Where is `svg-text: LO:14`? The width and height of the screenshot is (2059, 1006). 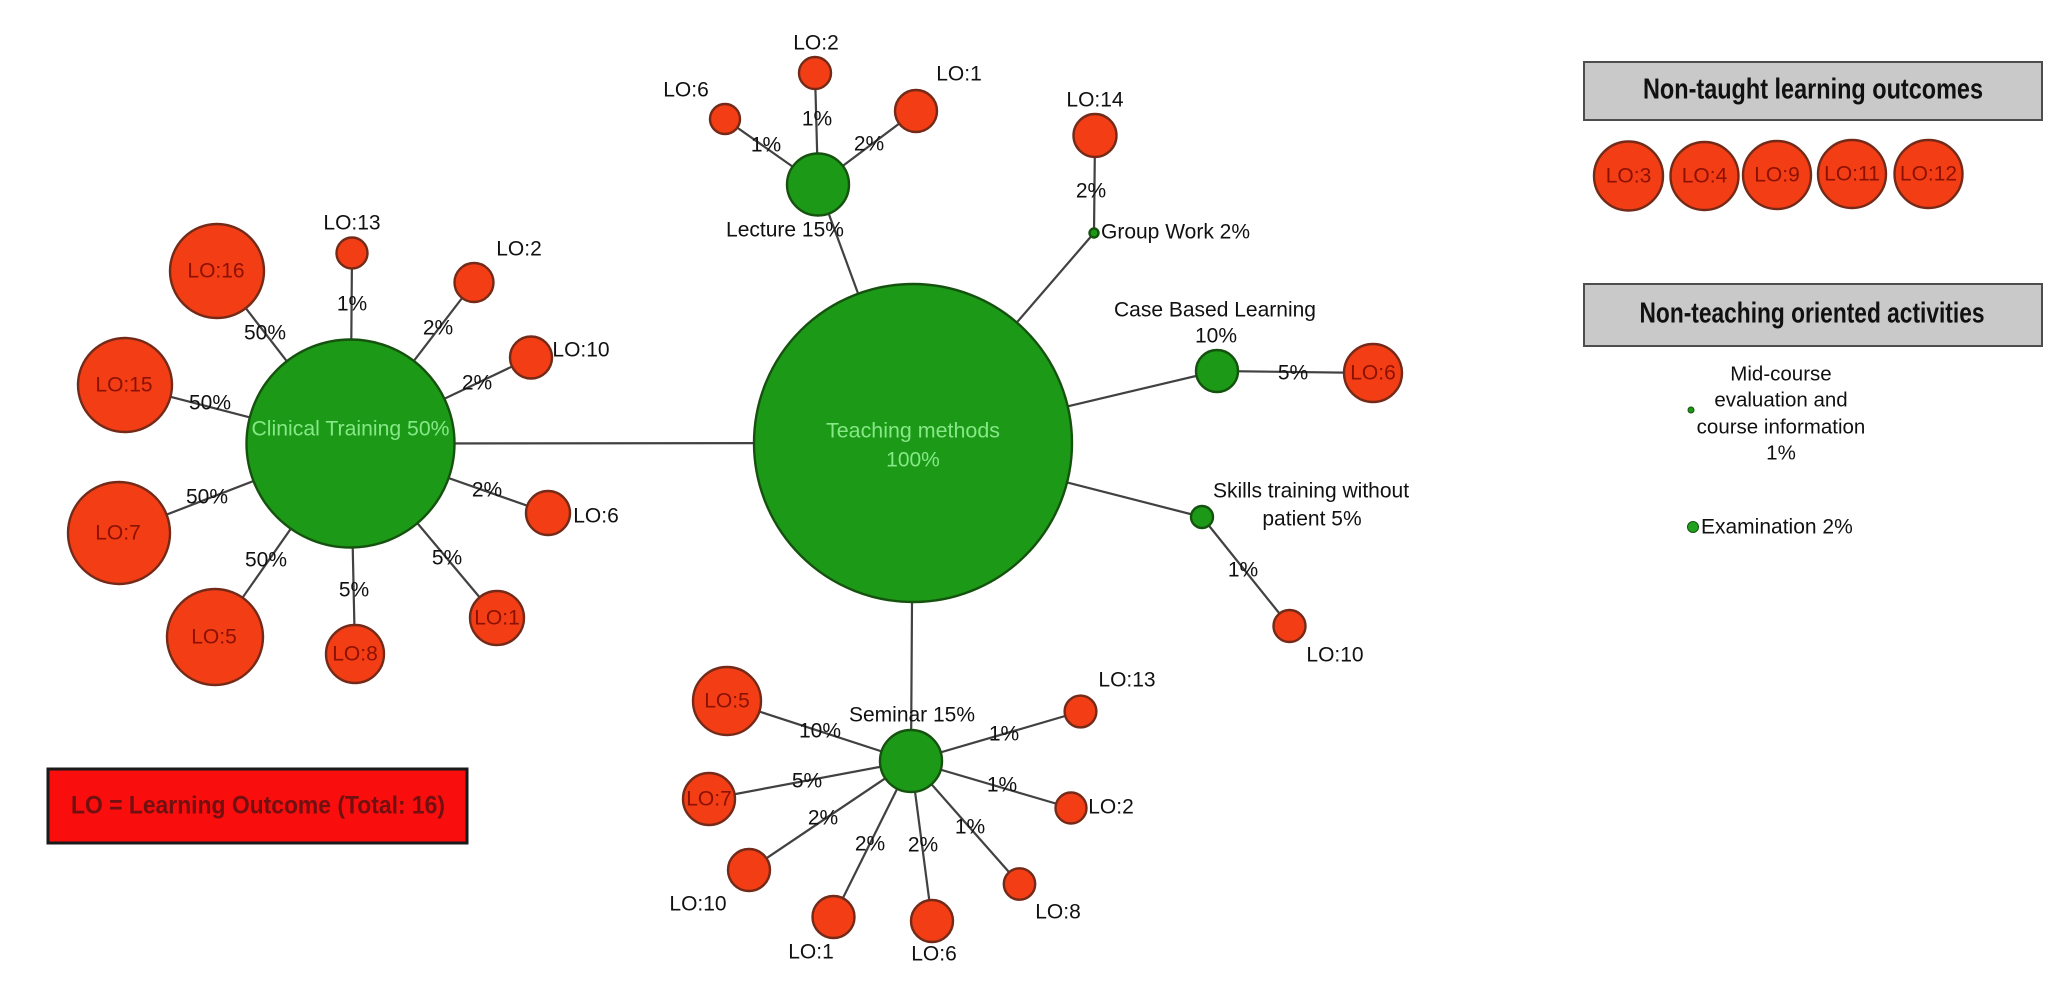 svg-text: LO:14 is located at coordinates (1095, 100).